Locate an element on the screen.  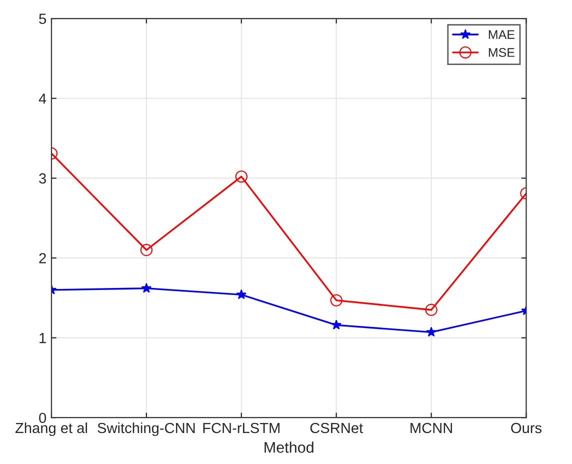
legend-label: MSE is located at coordinates (501, 52).